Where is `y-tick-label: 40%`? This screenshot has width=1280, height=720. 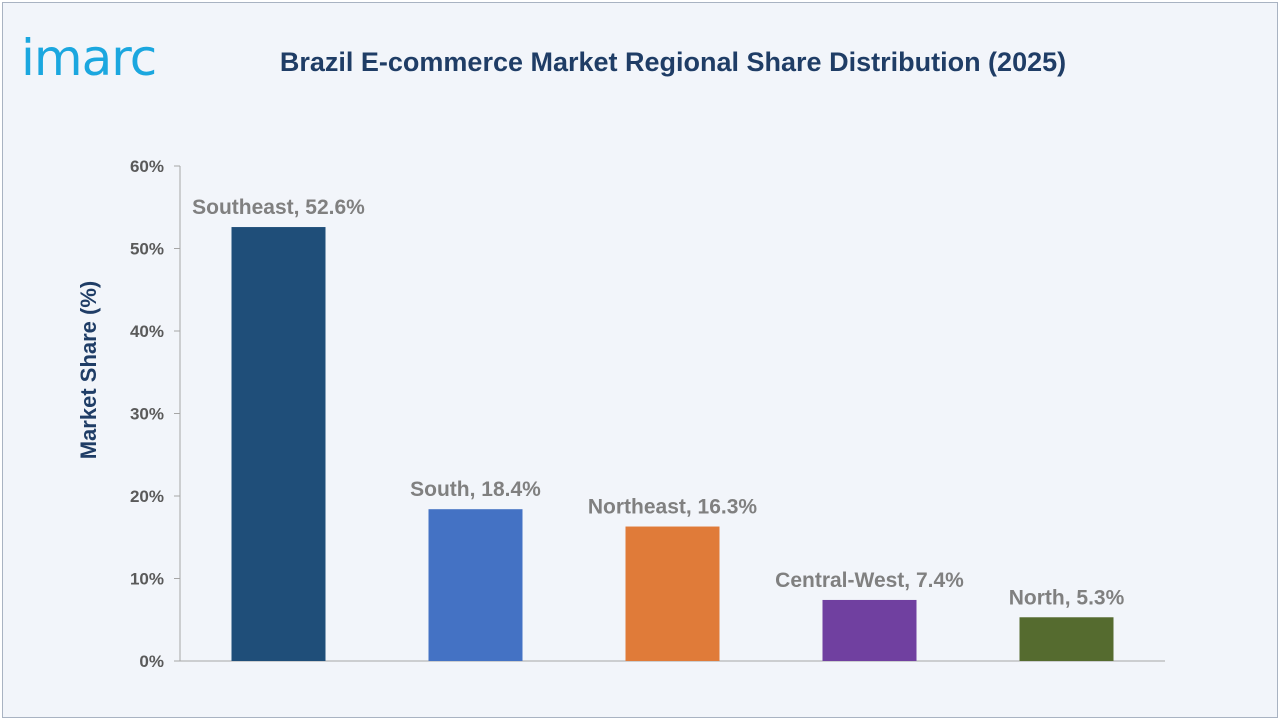
y-tick-label: 40% is located at coordinates (147, 331).